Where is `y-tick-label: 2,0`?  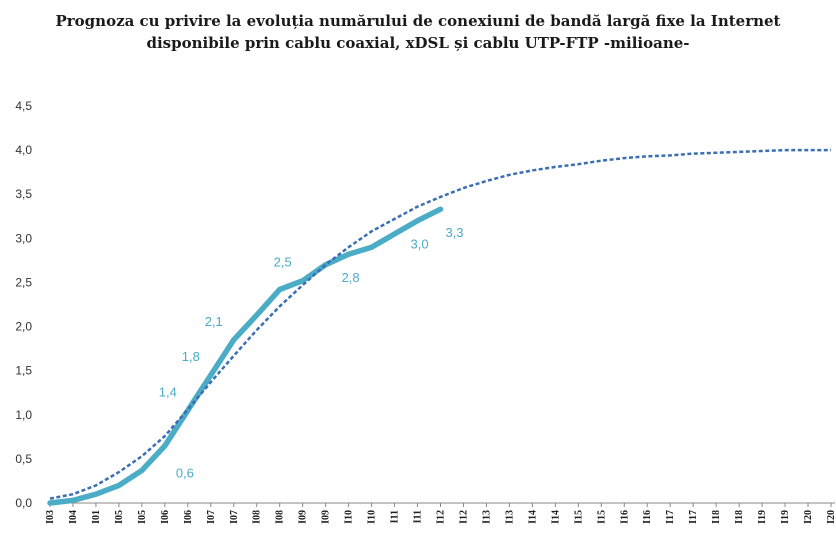
y-tick-label: 2,0 is located at coordinates (23, 327).